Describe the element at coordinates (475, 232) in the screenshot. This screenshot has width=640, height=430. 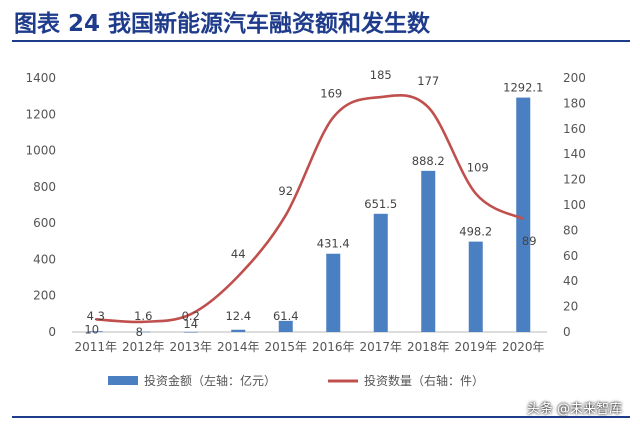
I see `bar-data-label: 498.2` at that location.